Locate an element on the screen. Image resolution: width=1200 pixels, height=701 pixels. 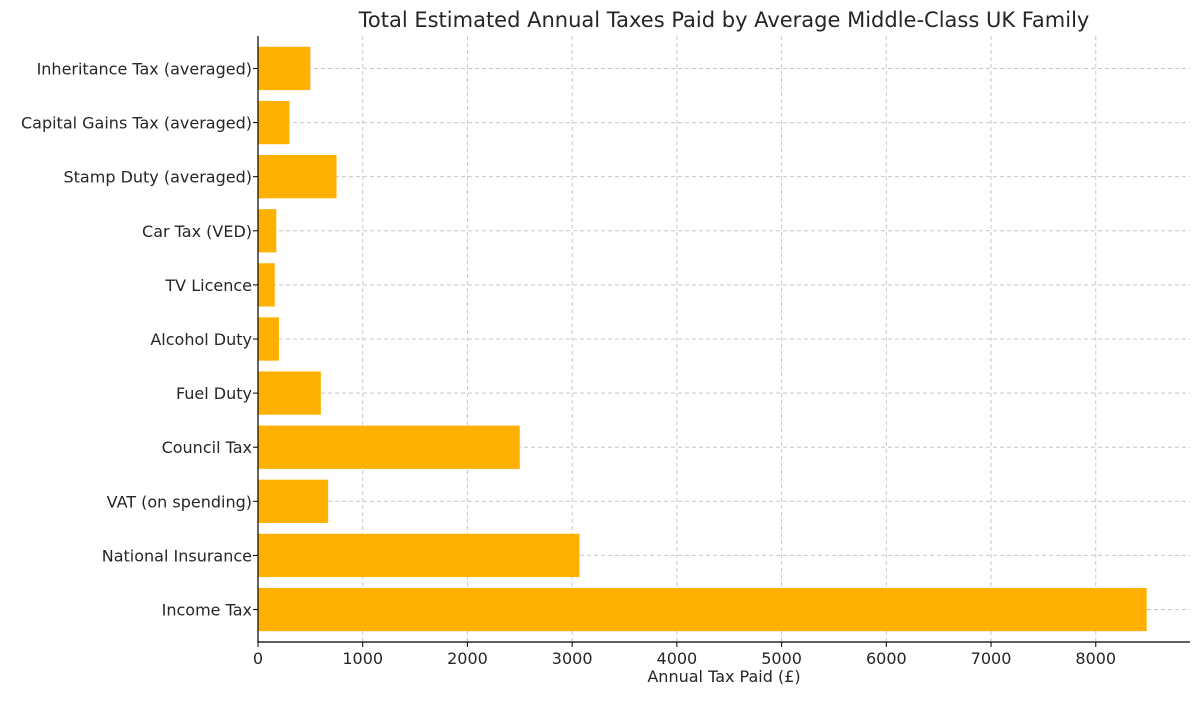
x-tick-label: 6000 is located at coordinates (886, 658).